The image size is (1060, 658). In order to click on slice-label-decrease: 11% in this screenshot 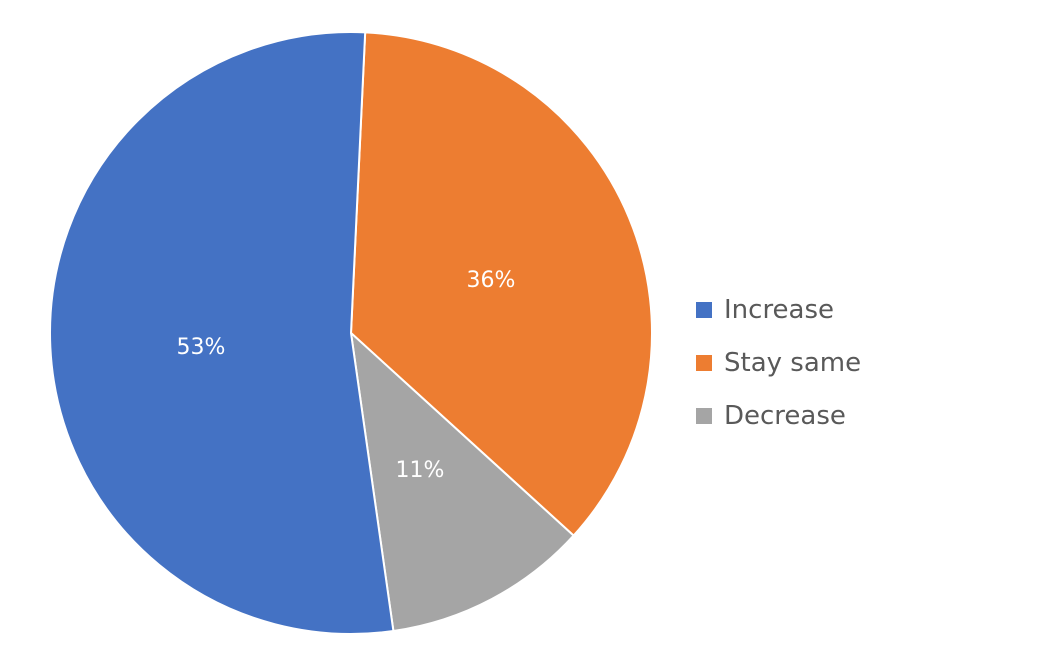, I will do `click(420, 470)`.